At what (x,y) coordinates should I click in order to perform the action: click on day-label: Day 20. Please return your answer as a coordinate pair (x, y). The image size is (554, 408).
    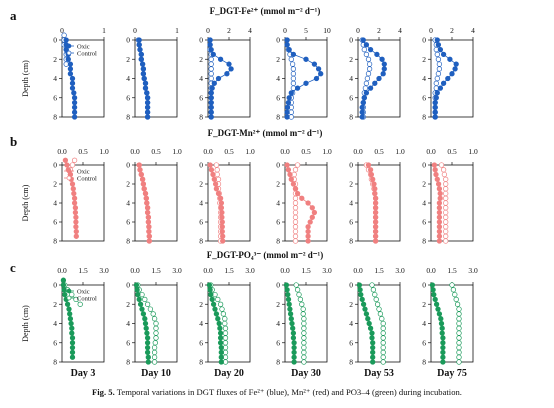
    Looking at the image, I should click on (229, 373).